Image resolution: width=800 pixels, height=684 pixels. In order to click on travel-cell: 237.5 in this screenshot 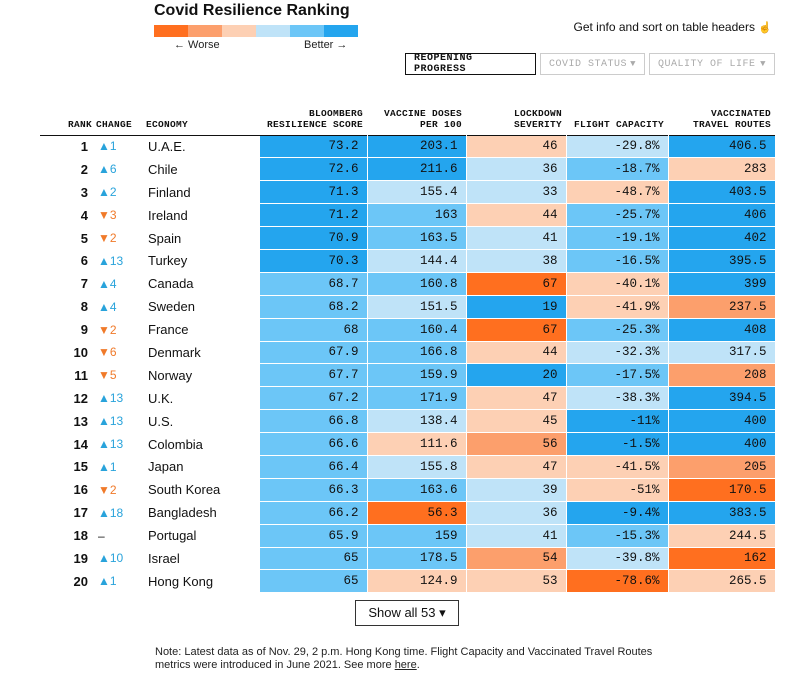, I will do `click(722, 307)`.